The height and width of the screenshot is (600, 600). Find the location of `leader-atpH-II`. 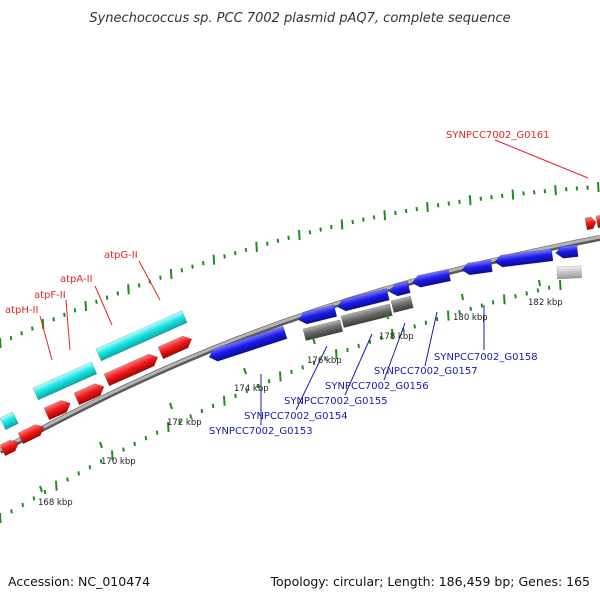

leader-atpH-II is located at coordinates (46, 338).